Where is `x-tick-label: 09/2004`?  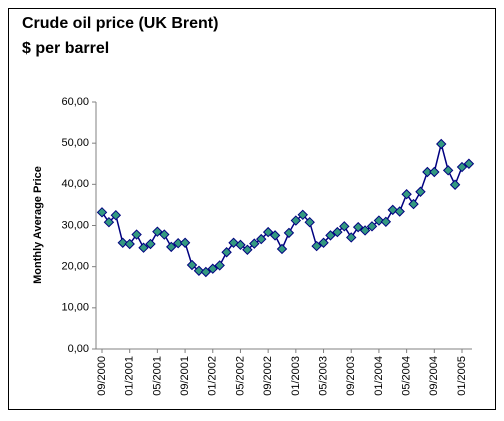
x-tick-label: 09/2004 is located at coordinates (434, 376).